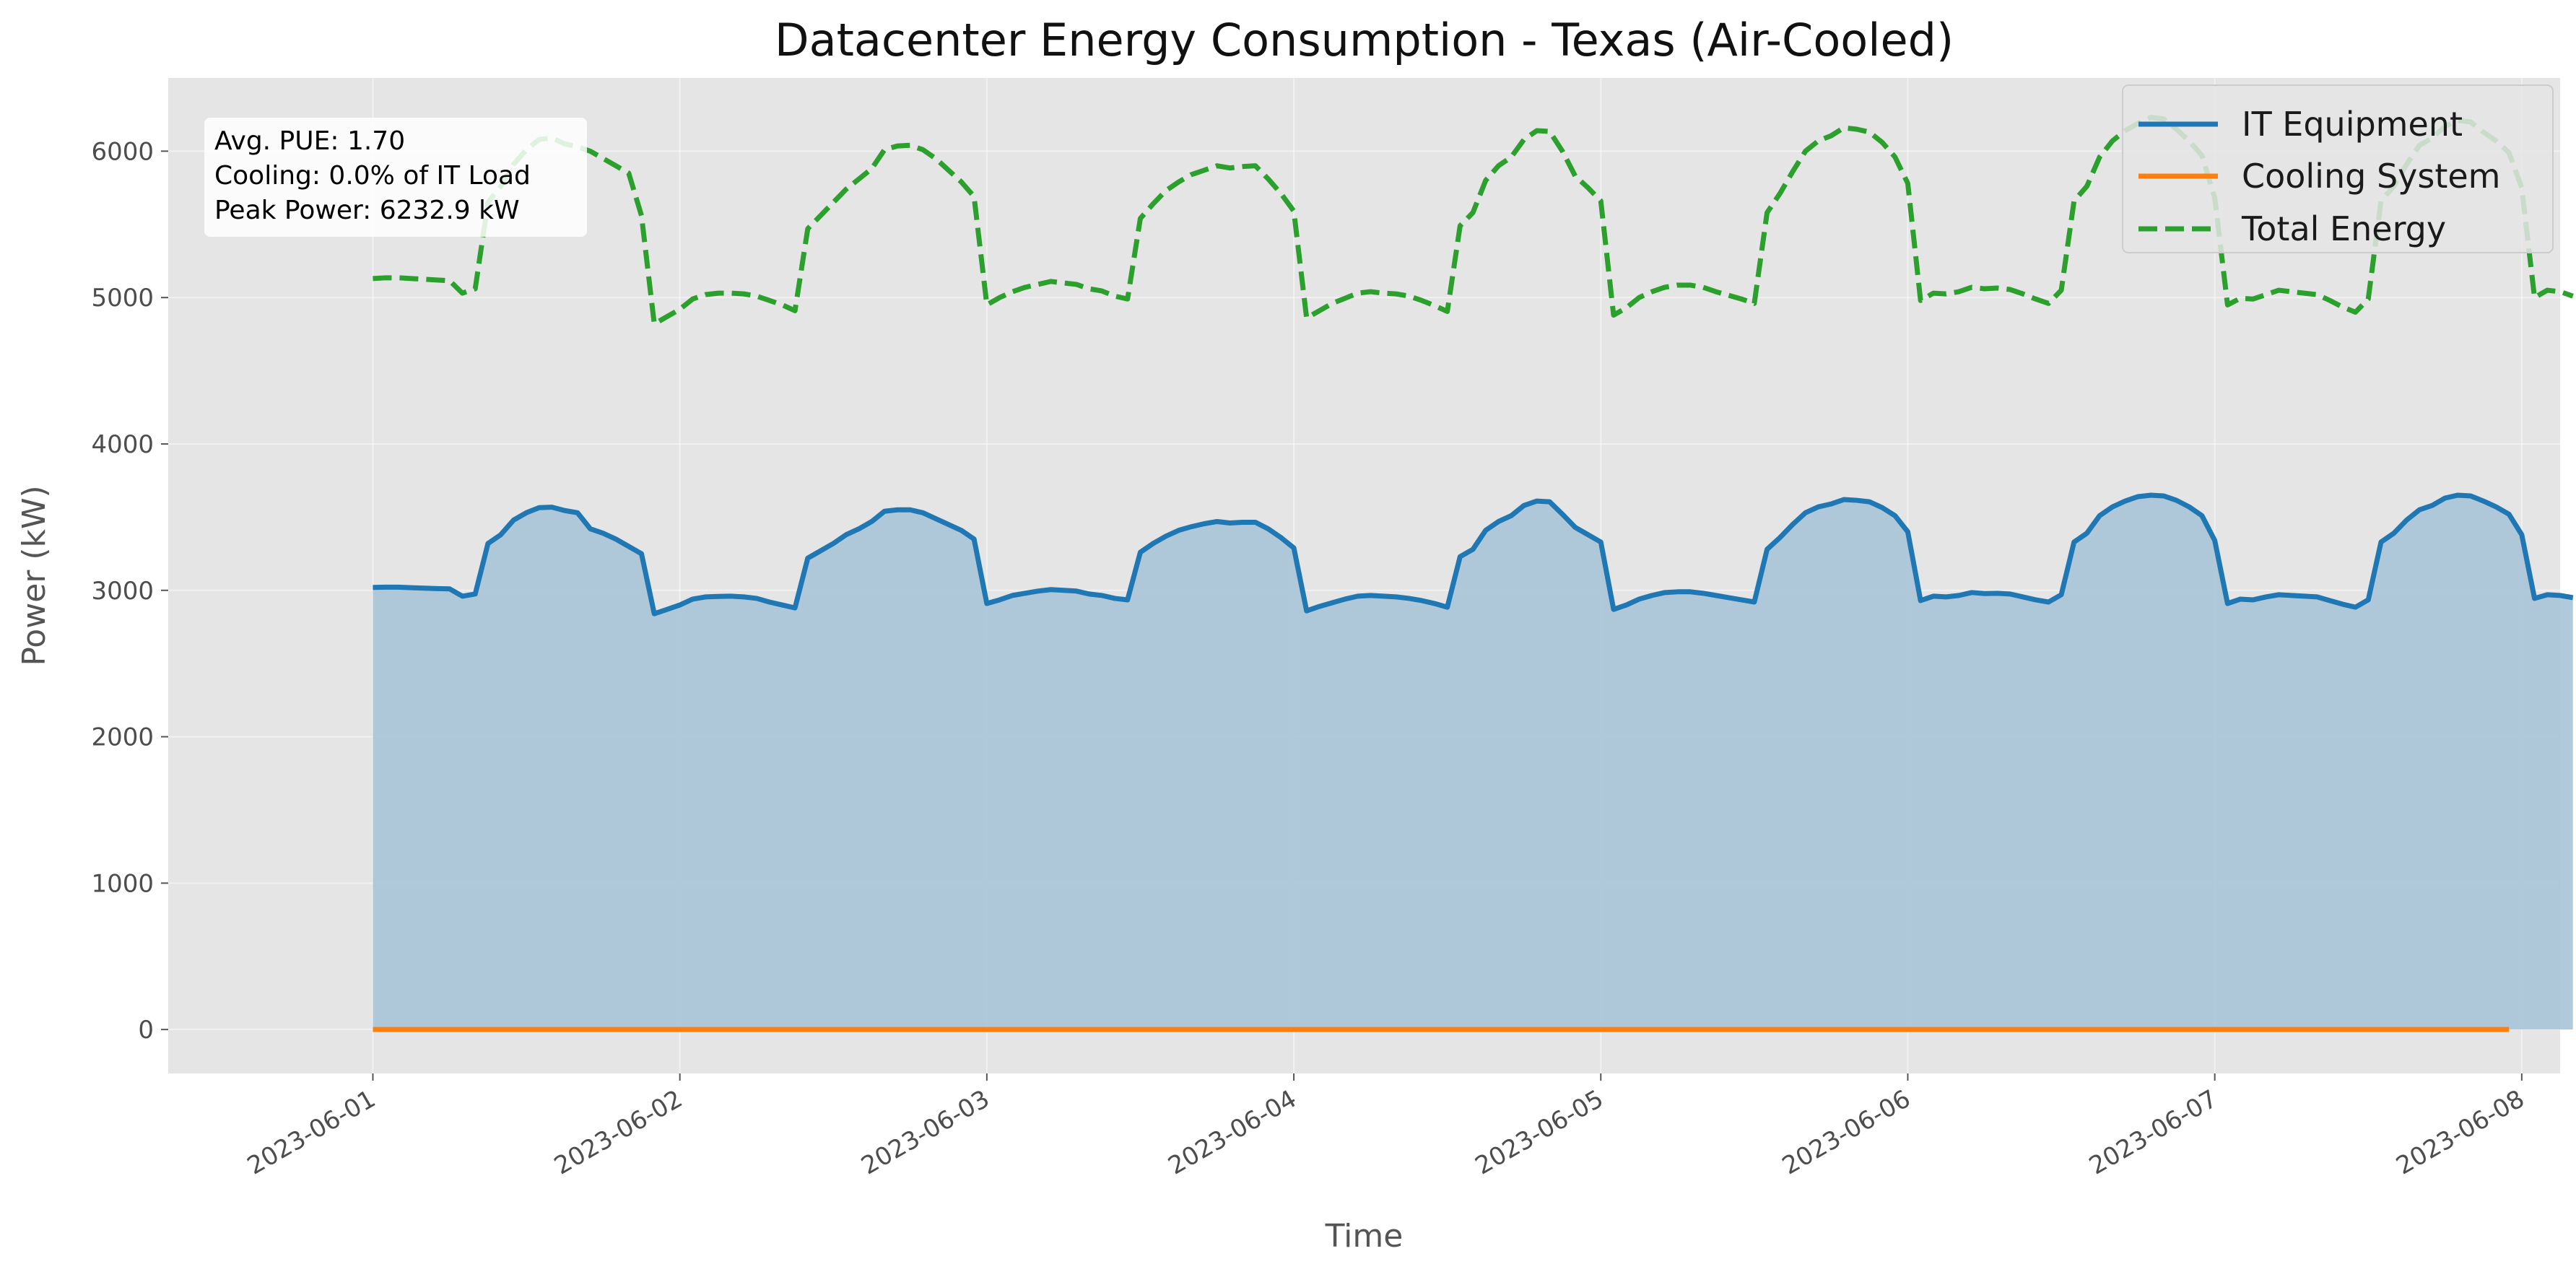 This screenshot has height=1277, width=2576. Describe the element at coordinates (123, 737) in the screenshot. I see `y-tick-label: 2000` at that location.